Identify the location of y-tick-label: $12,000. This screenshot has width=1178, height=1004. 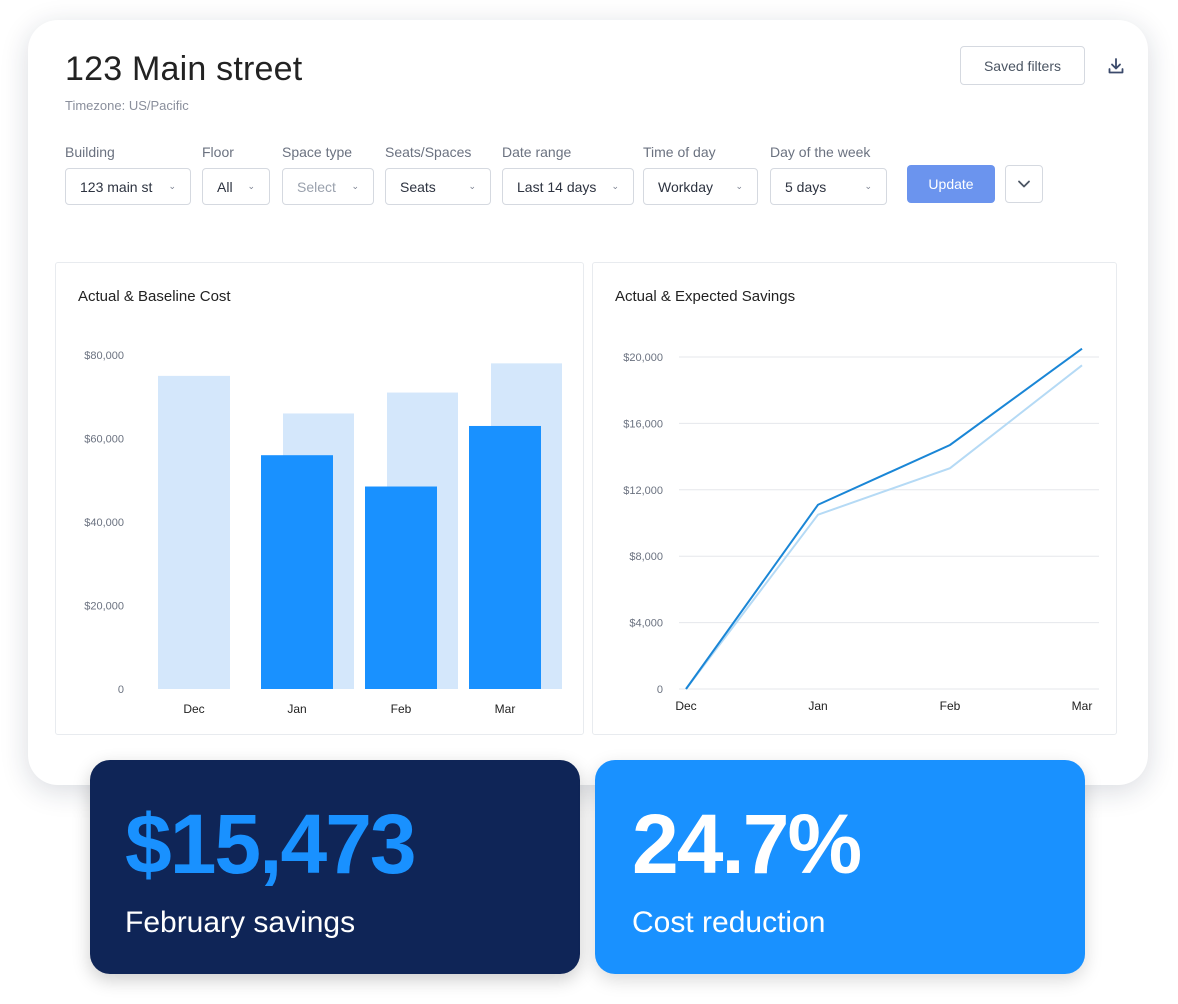
(643, 491).